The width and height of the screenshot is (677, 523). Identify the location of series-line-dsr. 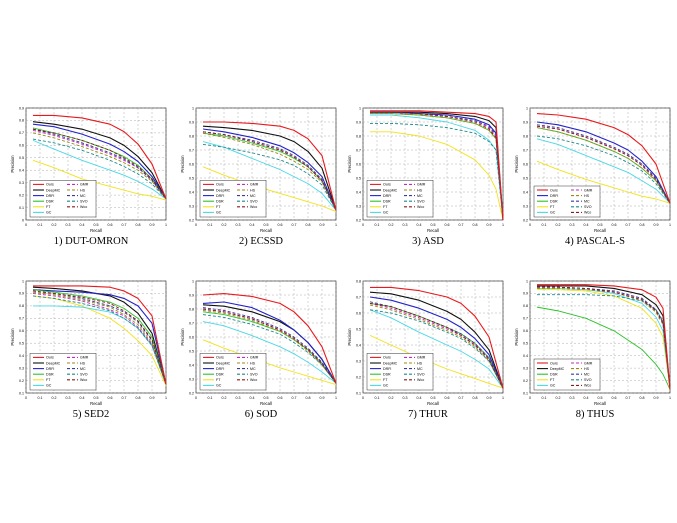
(603, 348).